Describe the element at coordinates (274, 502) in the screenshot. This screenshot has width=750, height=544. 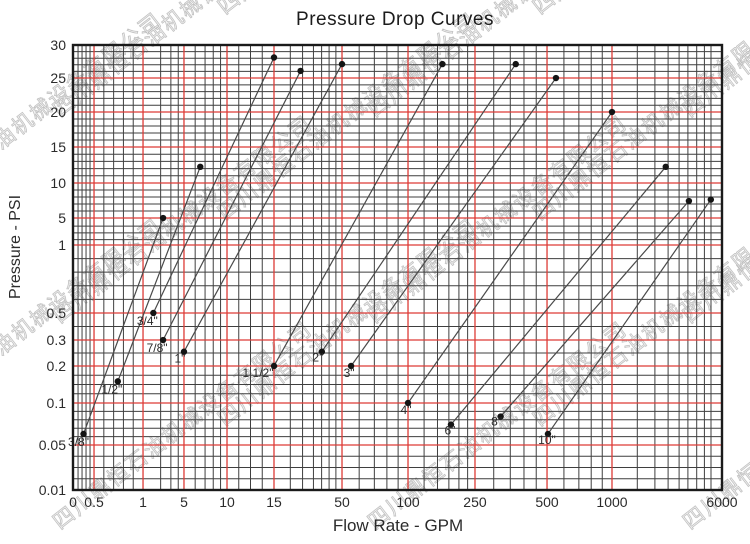
I see `x-tick-label: 15` at that location.